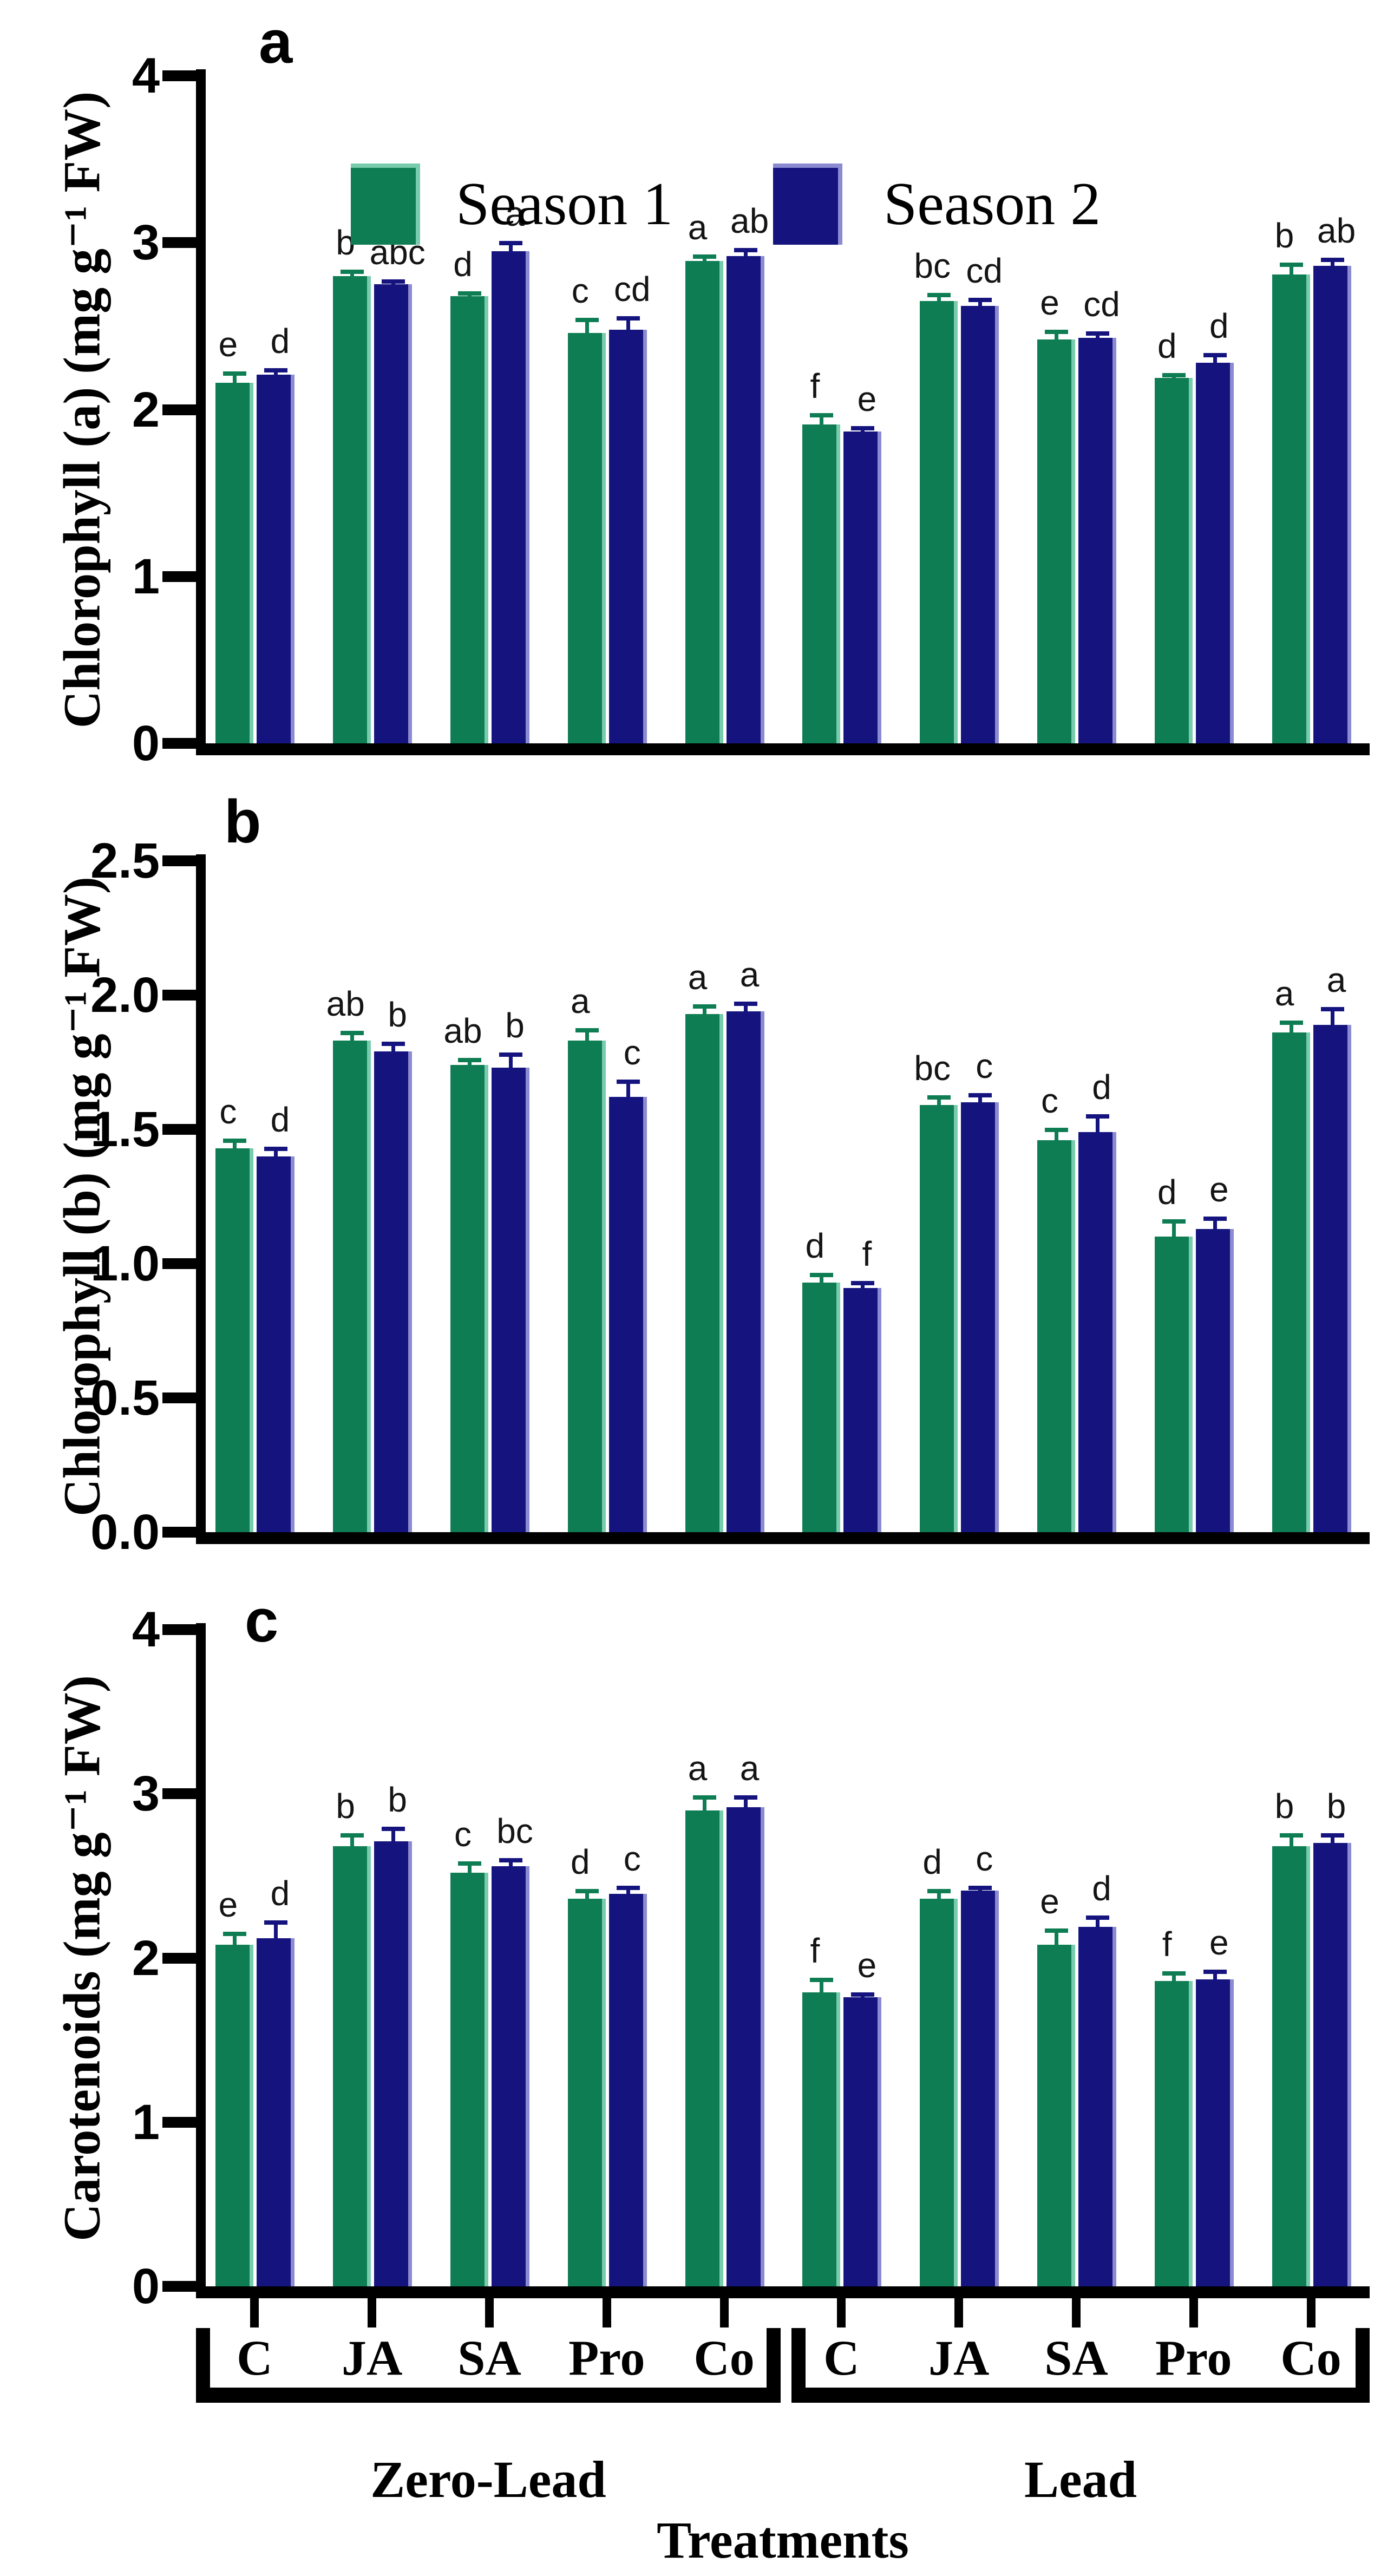  Describe the element at coordinates (146, 243) in the screenshot. I see `y-tick-label: 3` at that location.